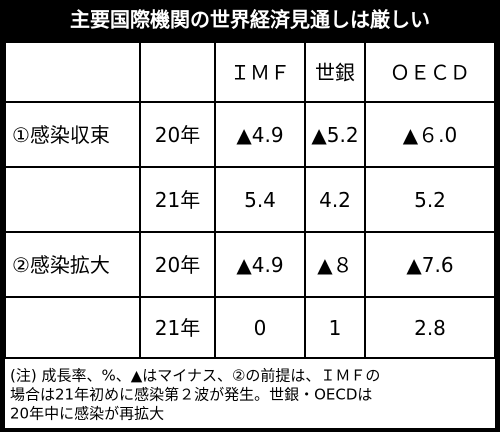 The image size is (500, 436). Describe the element at coordinates (250, 20) in the screenshot. I see `title: 主要国際機関の世界経済見通しは厳しい` at that location.